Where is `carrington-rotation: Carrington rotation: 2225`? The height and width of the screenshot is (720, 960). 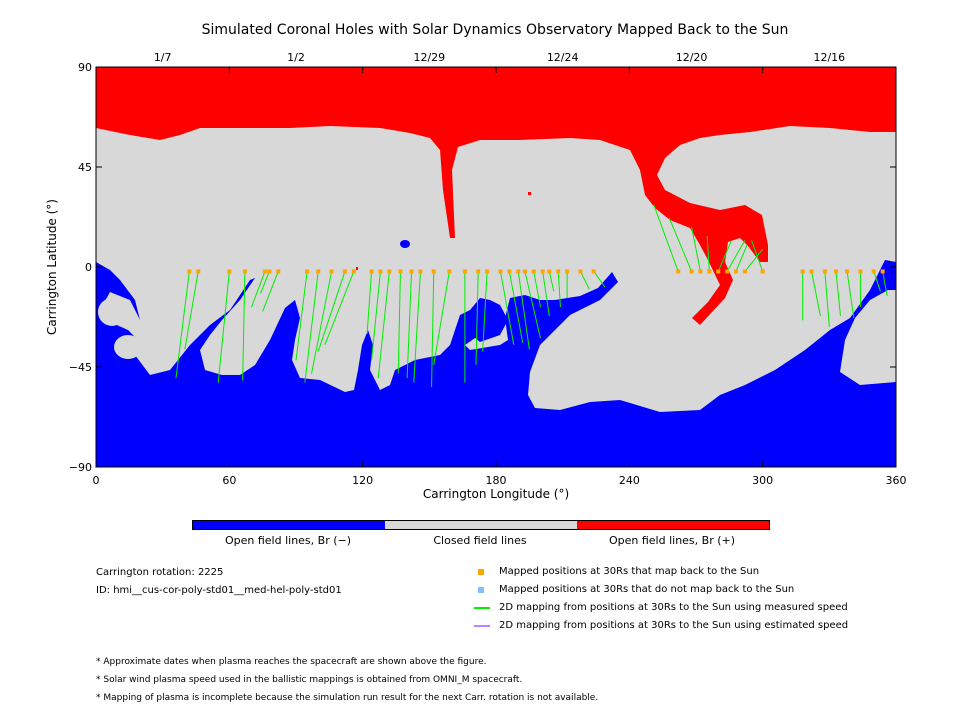 carrington-rotation: Carrington rotation: 2225 is located at coordinates (160, 572).